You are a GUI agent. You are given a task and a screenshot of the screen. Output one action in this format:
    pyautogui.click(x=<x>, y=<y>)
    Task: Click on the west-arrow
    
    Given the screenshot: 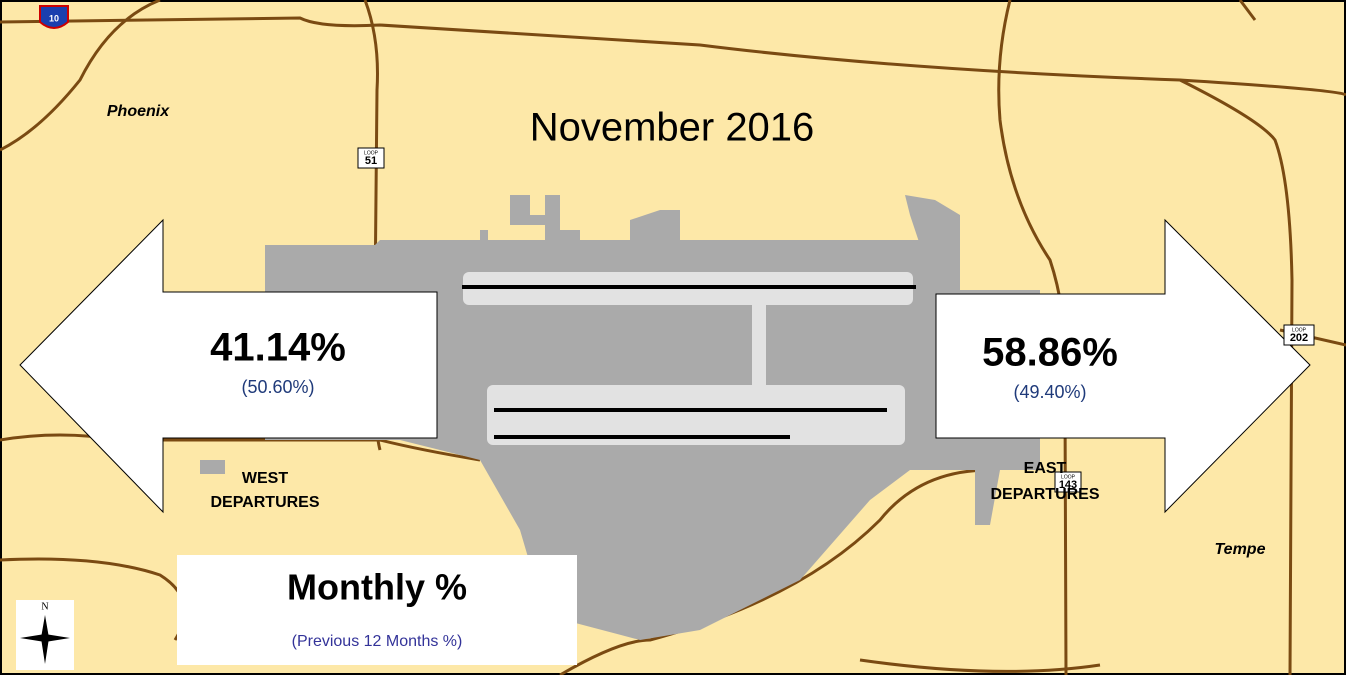 What is the action you would take?
    pyautogui.click(x=228, y=366)
    